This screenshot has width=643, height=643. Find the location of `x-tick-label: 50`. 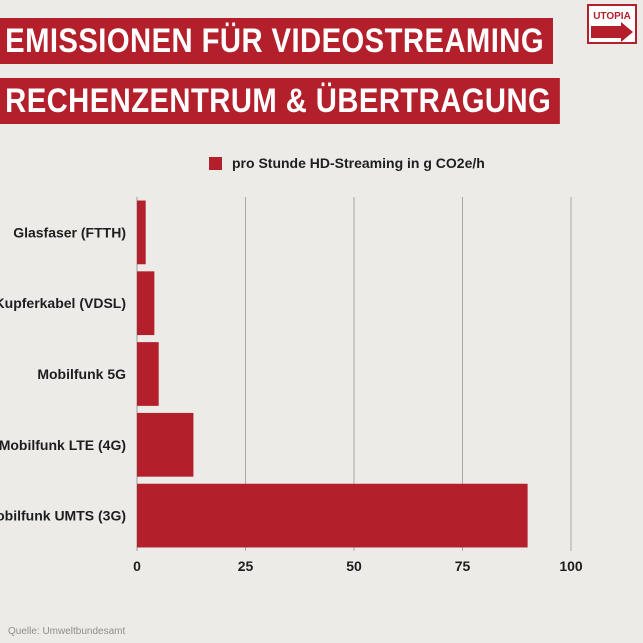

x-tick-label: 50 is located at coordinates (354, 566).